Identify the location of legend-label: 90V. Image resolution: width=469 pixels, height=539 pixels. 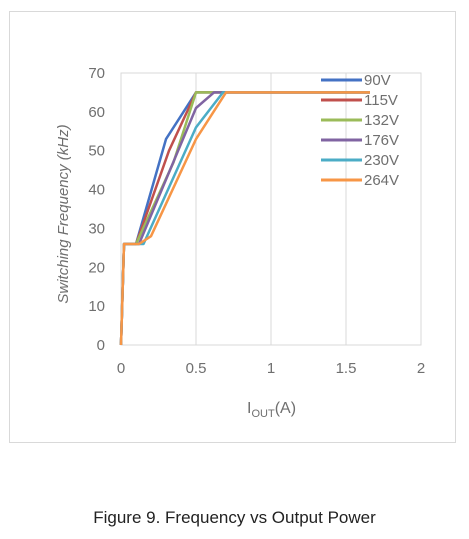
(377, 80).